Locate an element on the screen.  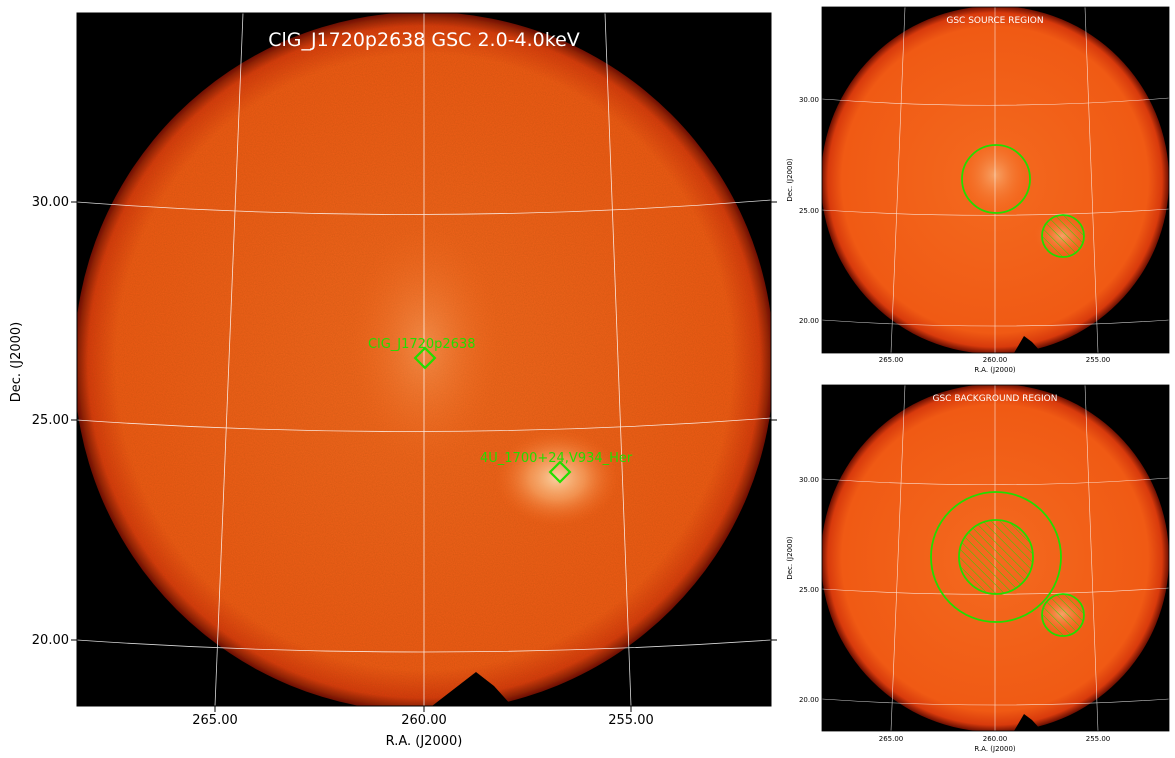
bg-xtick-255: 255.00 is located at coordinates (1098, 739).